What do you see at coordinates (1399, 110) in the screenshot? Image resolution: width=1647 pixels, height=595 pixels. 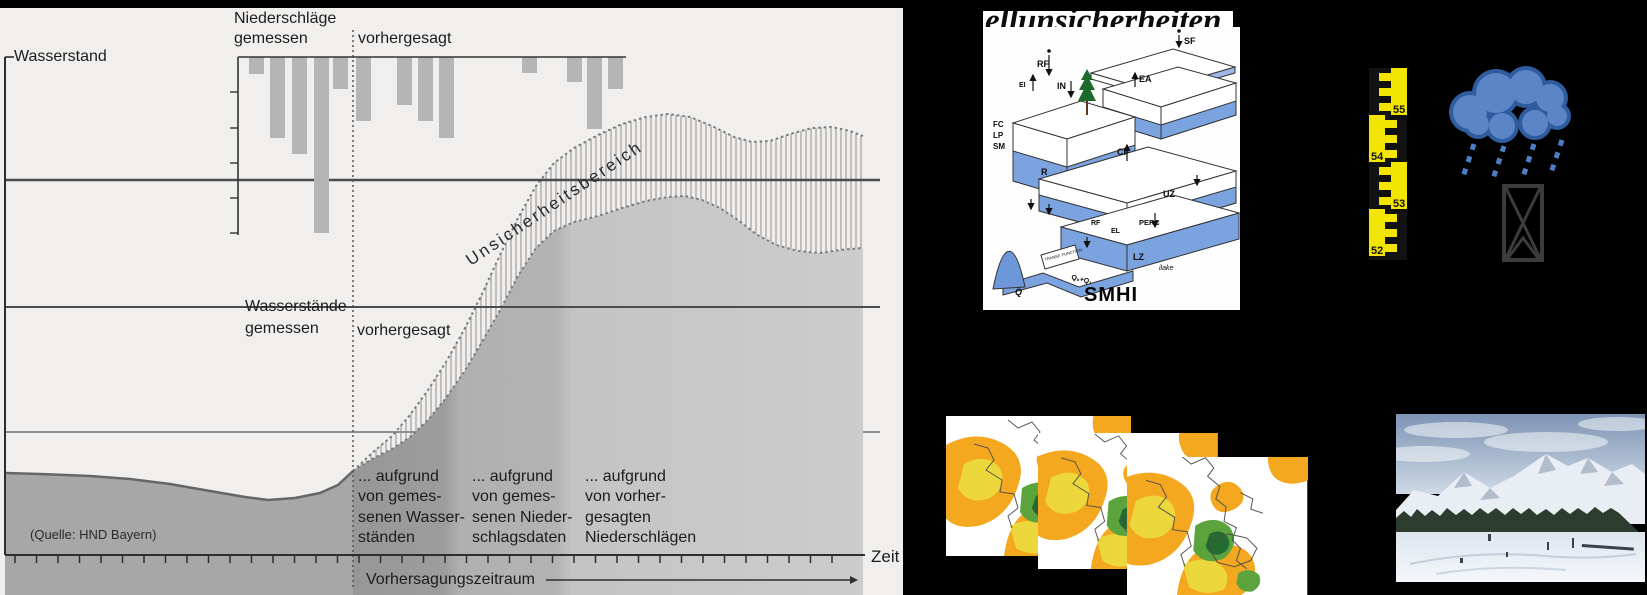 I see `svg-text: 55` at bounding box center [1399, 110].